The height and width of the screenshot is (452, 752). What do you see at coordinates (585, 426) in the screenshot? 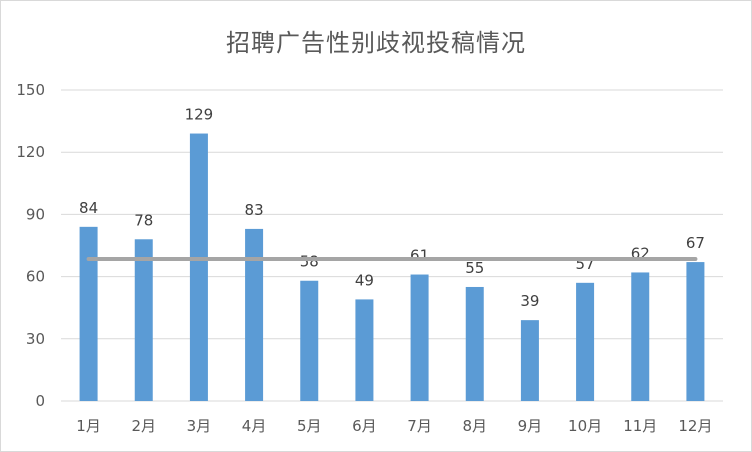
I see `x-tick-label: 10月` at bounding box center [585, 426].